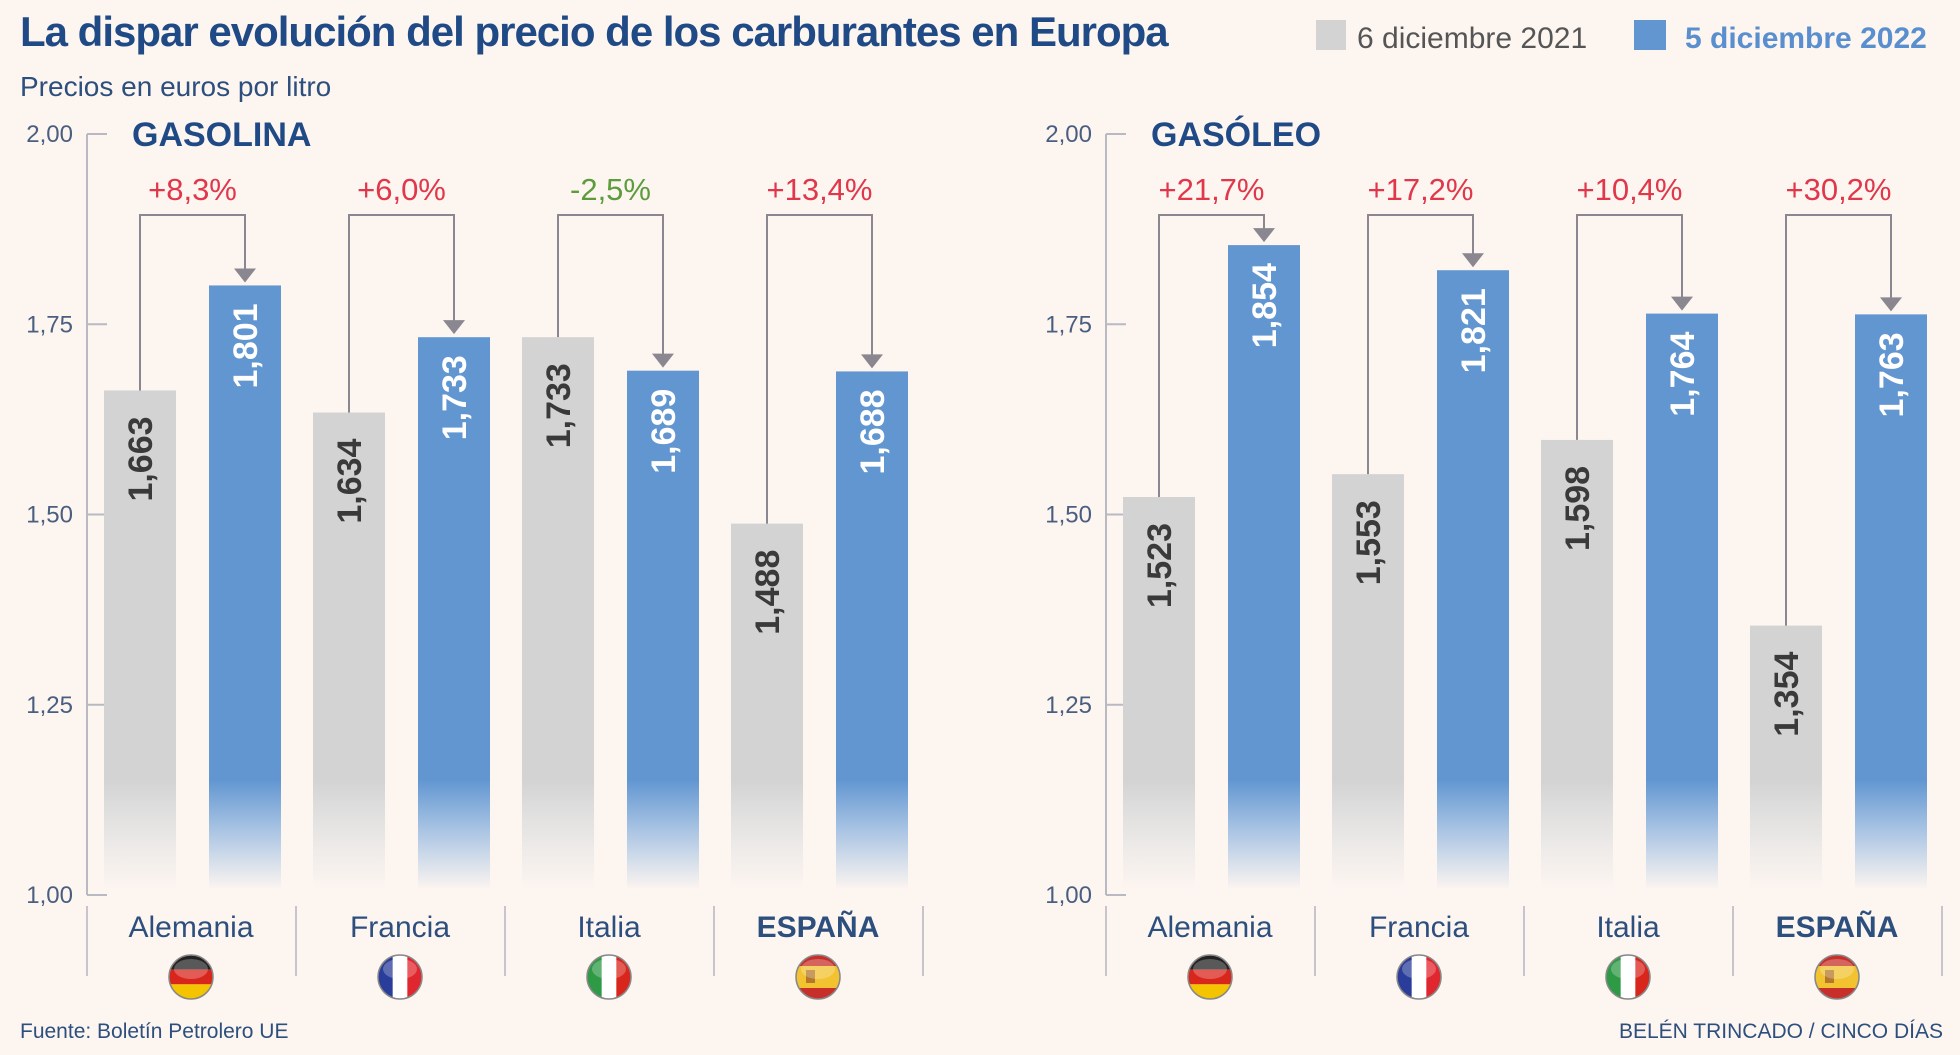 The width and height of the screenshot is (1960, 1055). Describe the element at coordinates (154, 1031) in the screenshot. I see `source-note: Fuente: Boletín Petrolero UE` at that location.